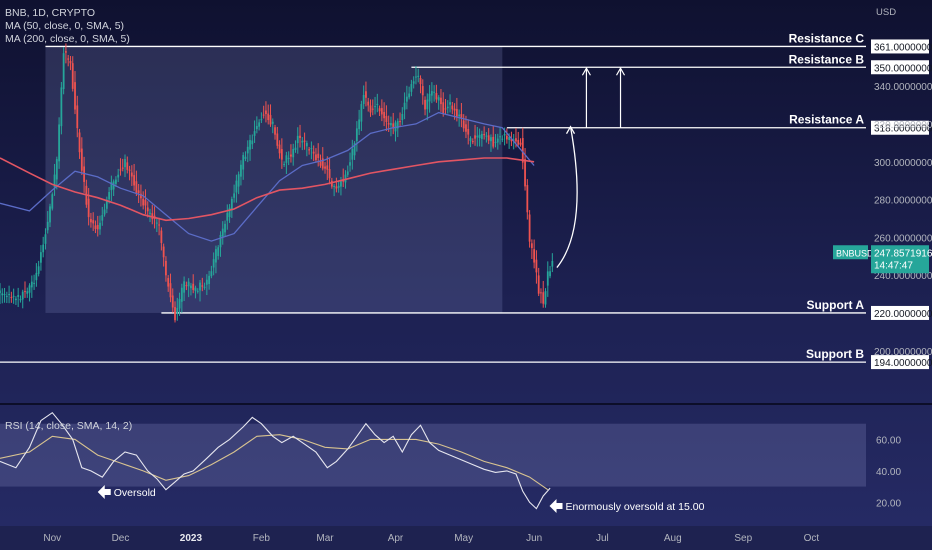 Image resolution: width=932 pixels, height=550 pixels. Describe the element at coordinates (903, 68) in the screenshot. I see `resistance-b-price-text: 350.00000000` at that location.